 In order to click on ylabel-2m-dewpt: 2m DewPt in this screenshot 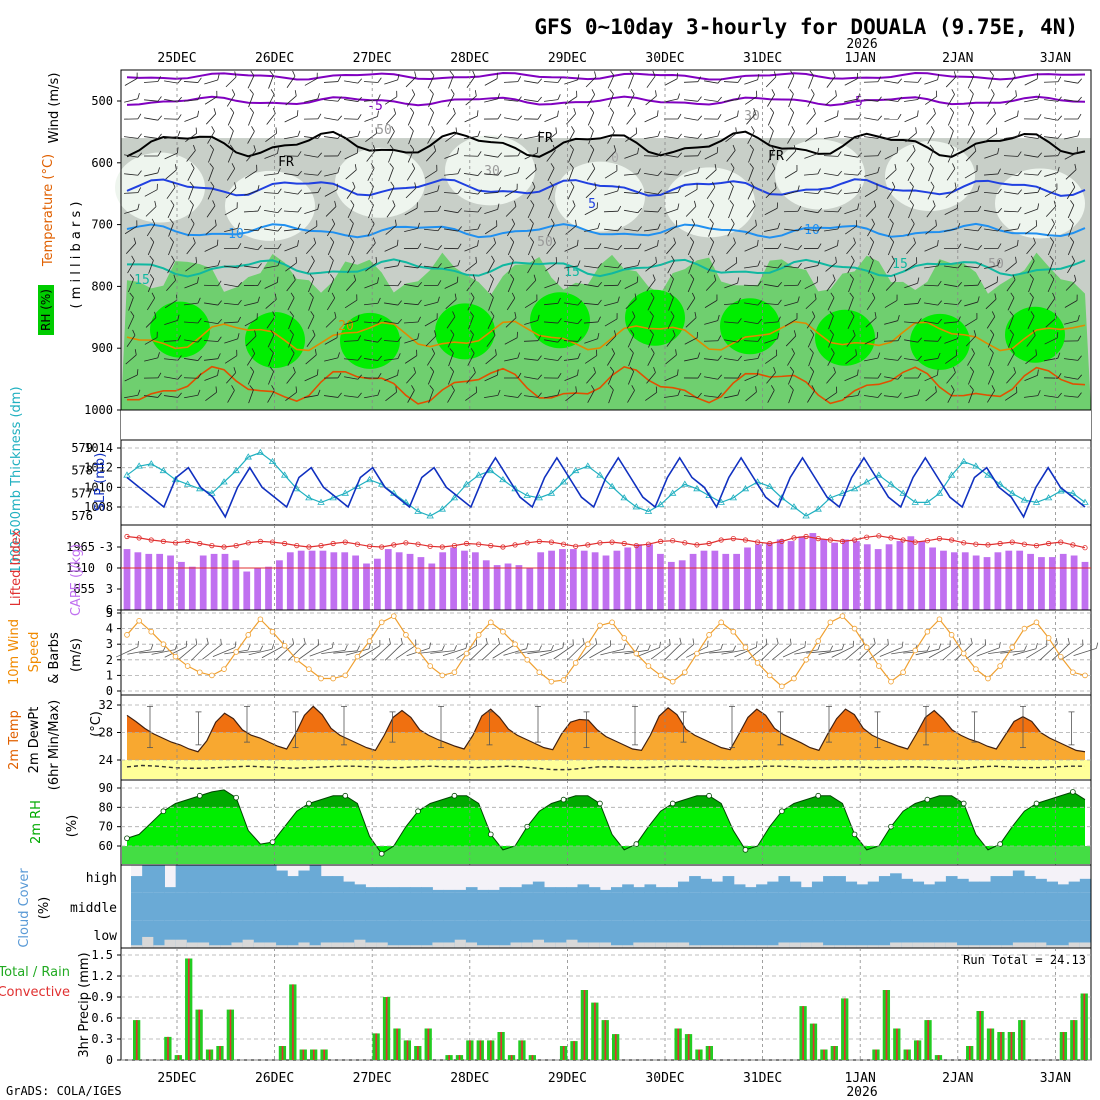, I will do `click(34, 740)`.